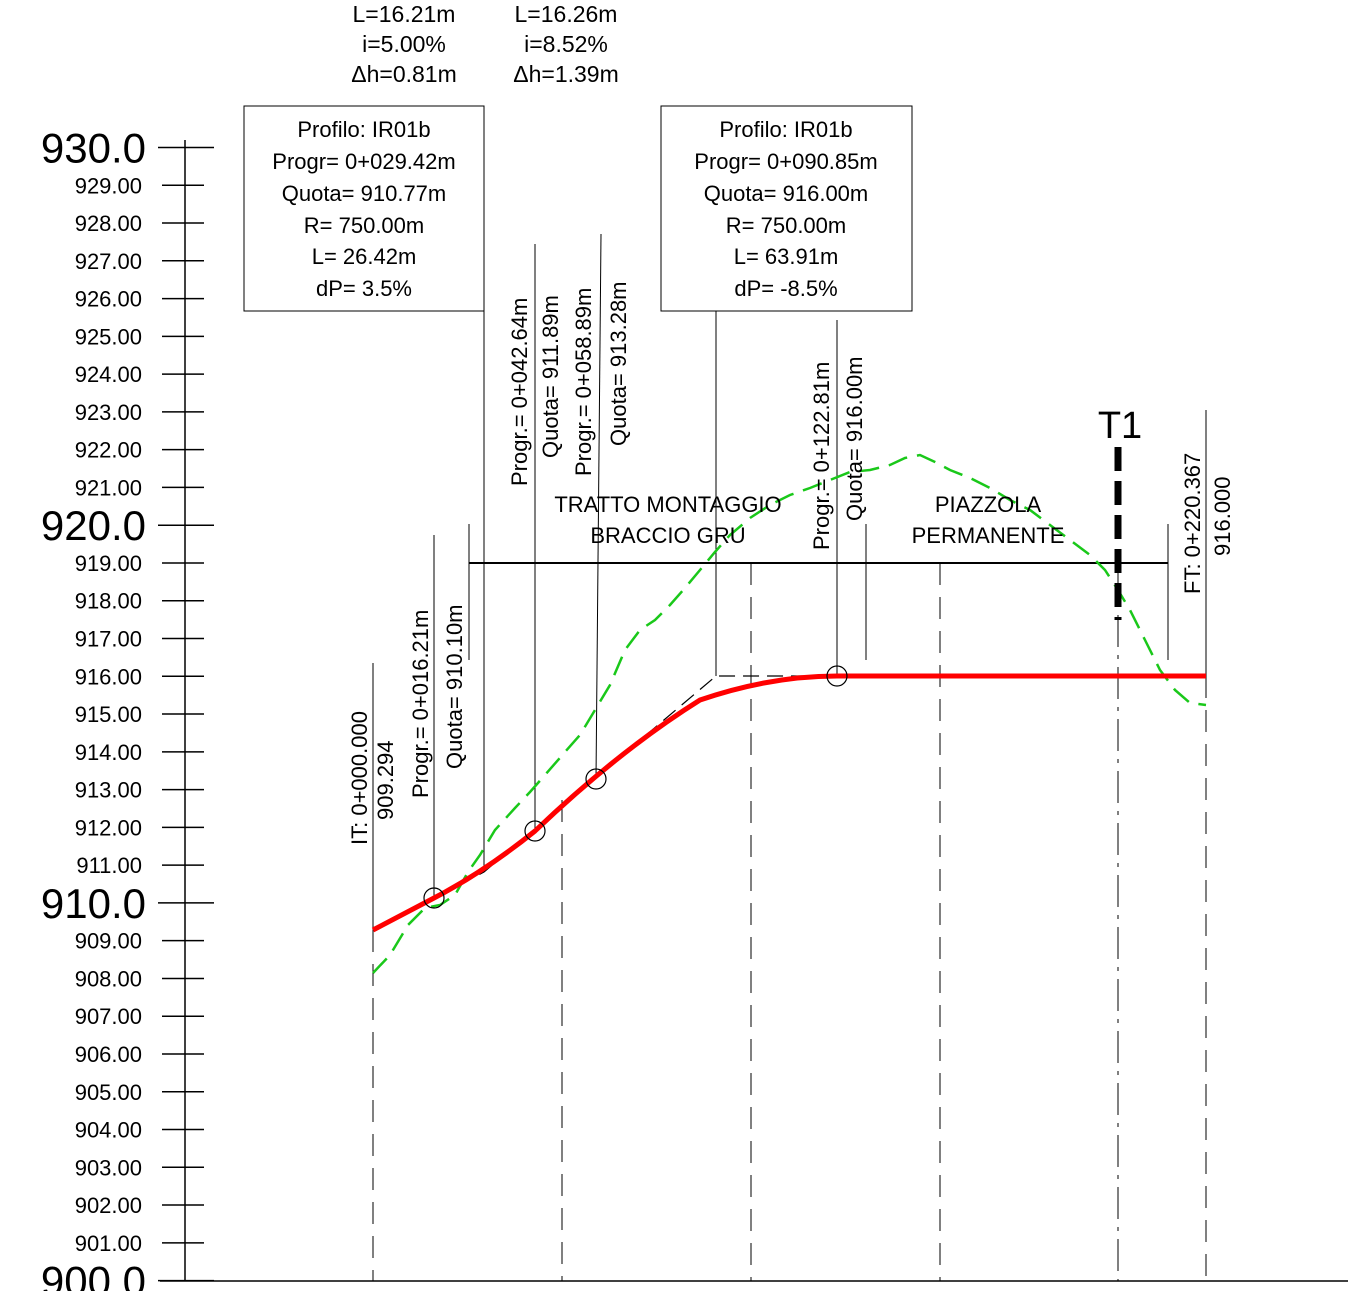 The image size is (1348, 1291). Describe the element at coordinates (785, 161) in the screenshot. I see `box-2-line: Progr= 0+090.85m` at that location.